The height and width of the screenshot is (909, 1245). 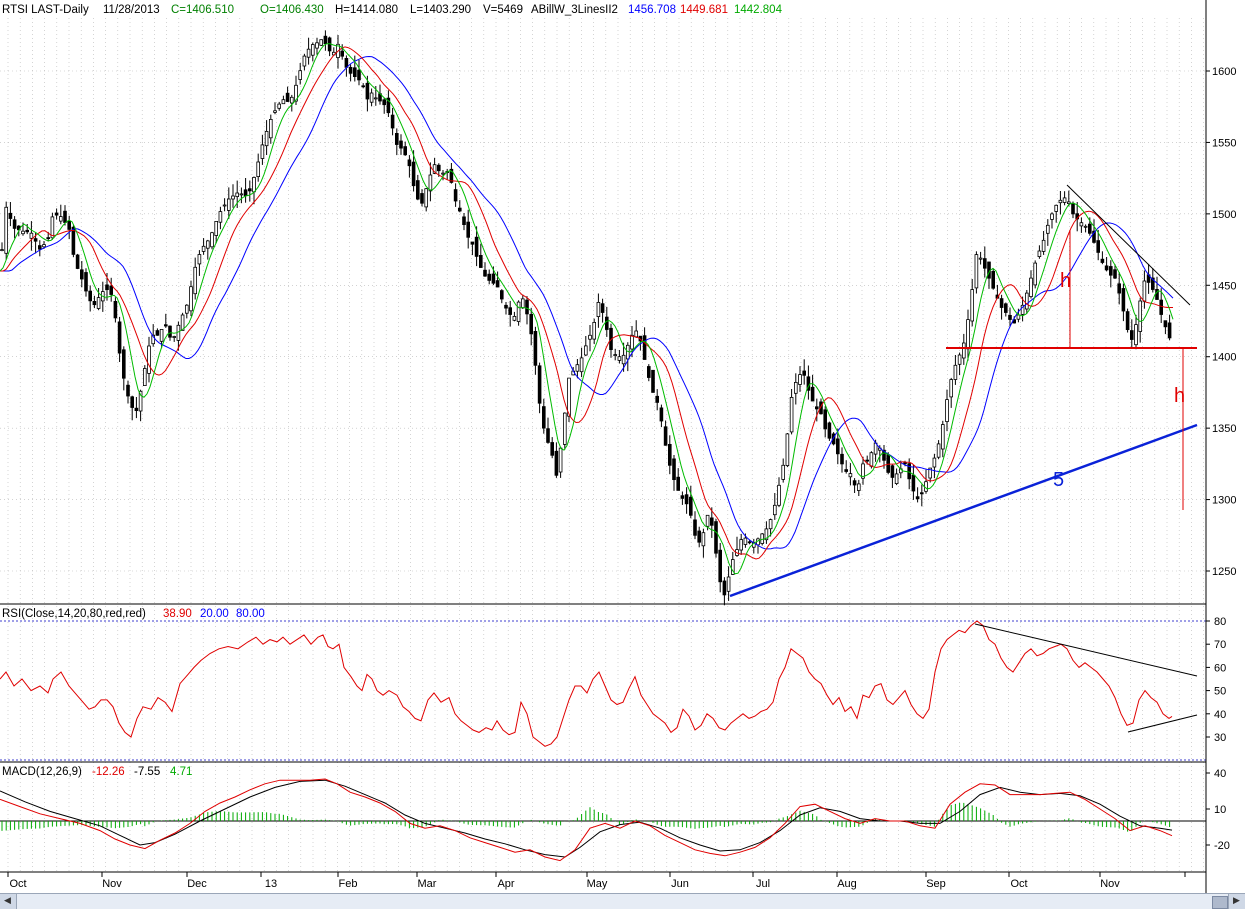 What do you see at coordinates (936, 884) in the screenshot?
I see `x-tick-label: Sep` at bounding box center [936, 884].